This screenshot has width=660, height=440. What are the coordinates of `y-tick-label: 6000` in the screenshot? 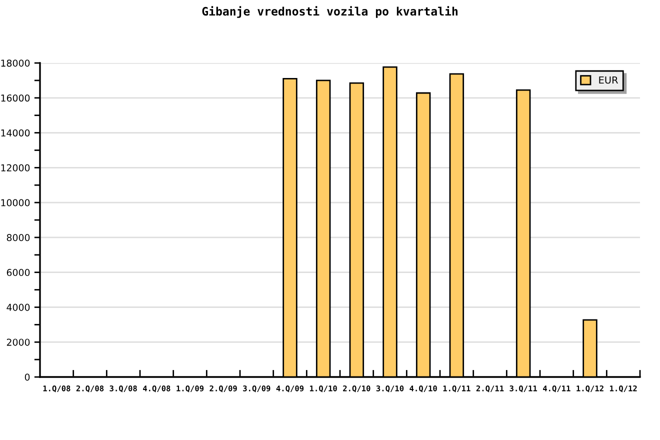 It's located at (18, 272).